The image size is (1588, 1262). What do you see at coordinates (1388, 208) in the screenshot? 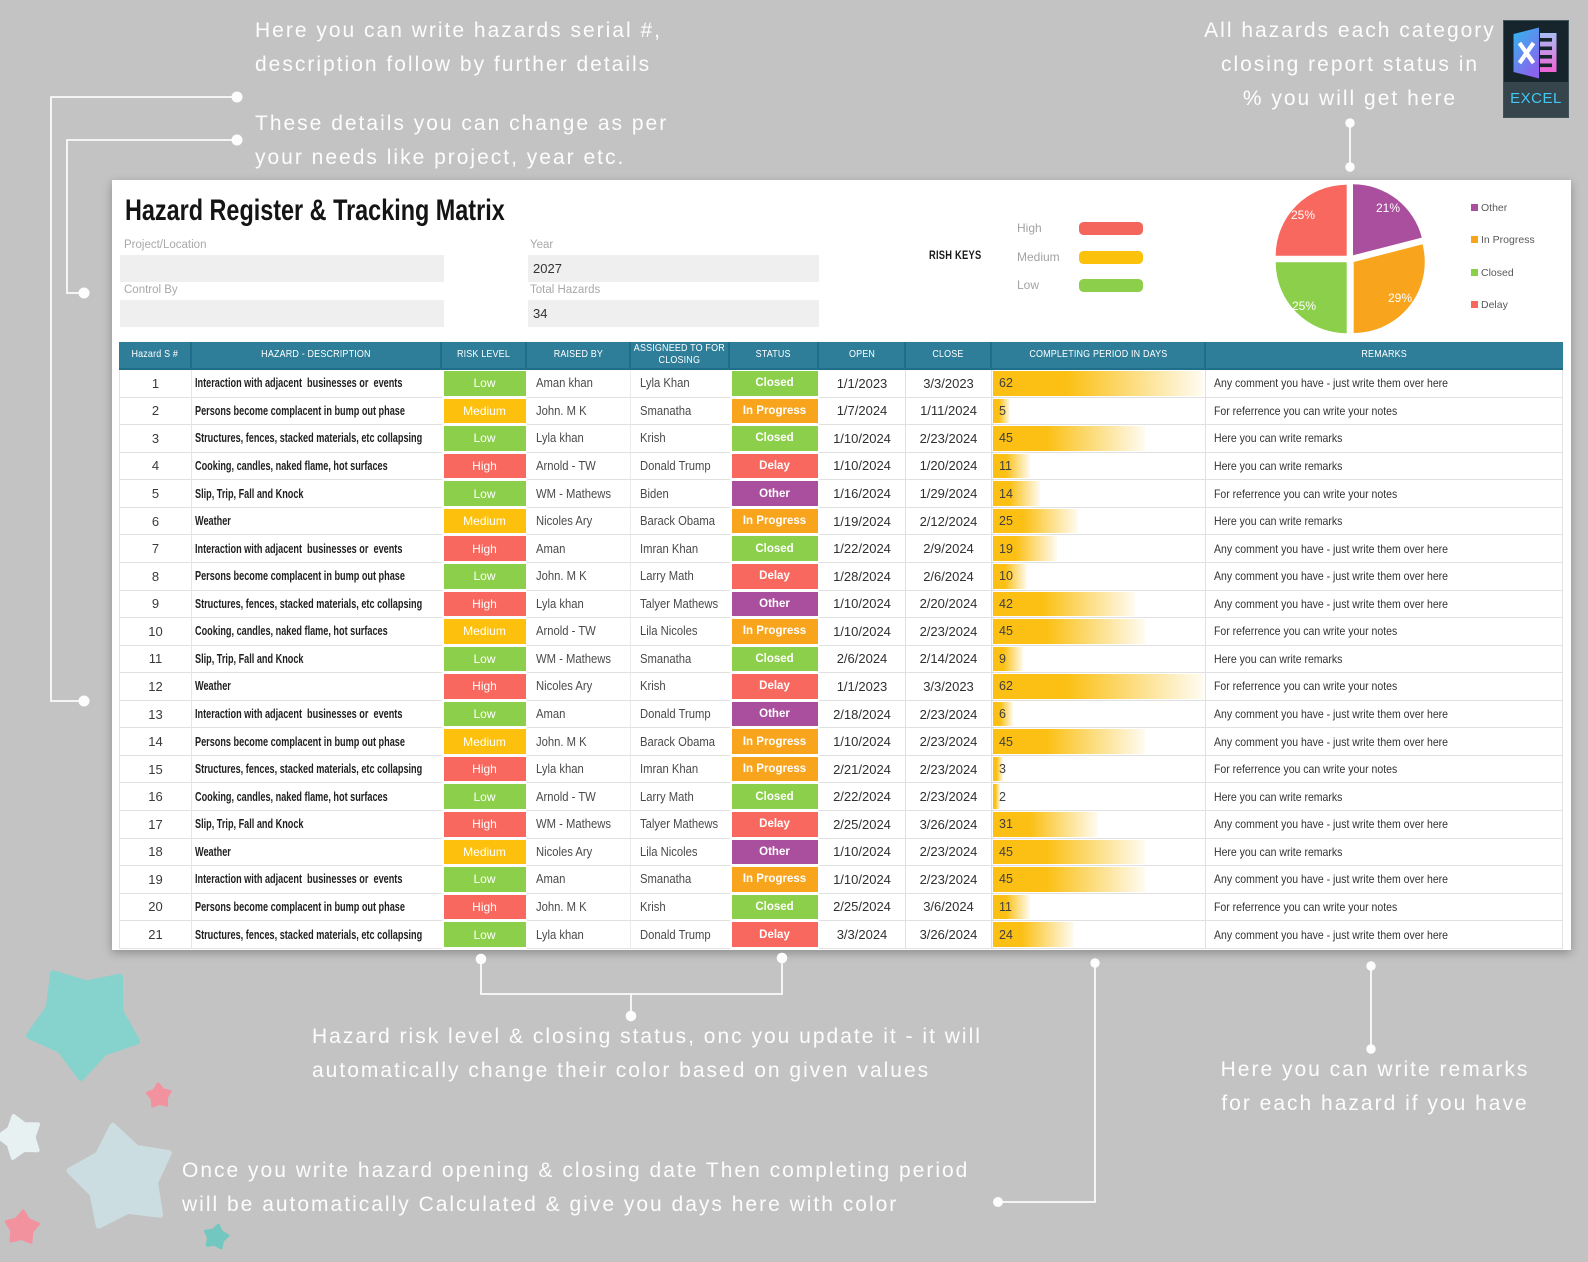
I see `svg-text: 21%` at bounding box center [1388, 208].